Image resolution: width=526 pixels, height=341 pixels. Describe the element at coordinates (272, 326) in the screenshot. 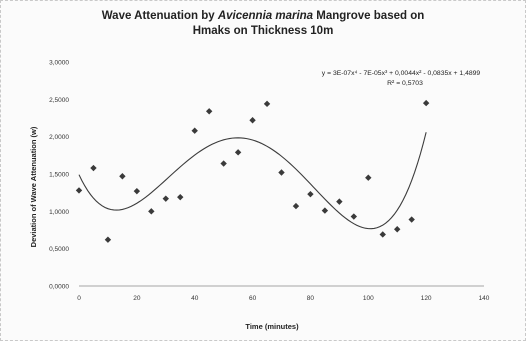

I see `x-axis-title: Time (minutes)` at that location.